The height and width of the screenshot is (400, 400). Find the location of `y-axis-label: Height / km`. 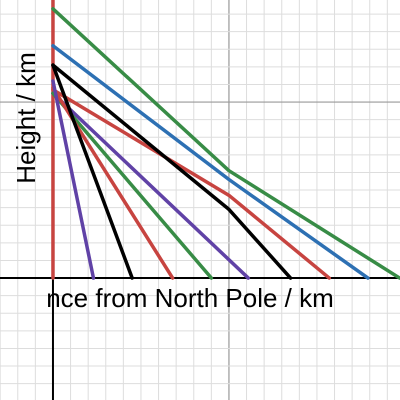

y-axis-label: Height / km is located at coordinates (26, 118).